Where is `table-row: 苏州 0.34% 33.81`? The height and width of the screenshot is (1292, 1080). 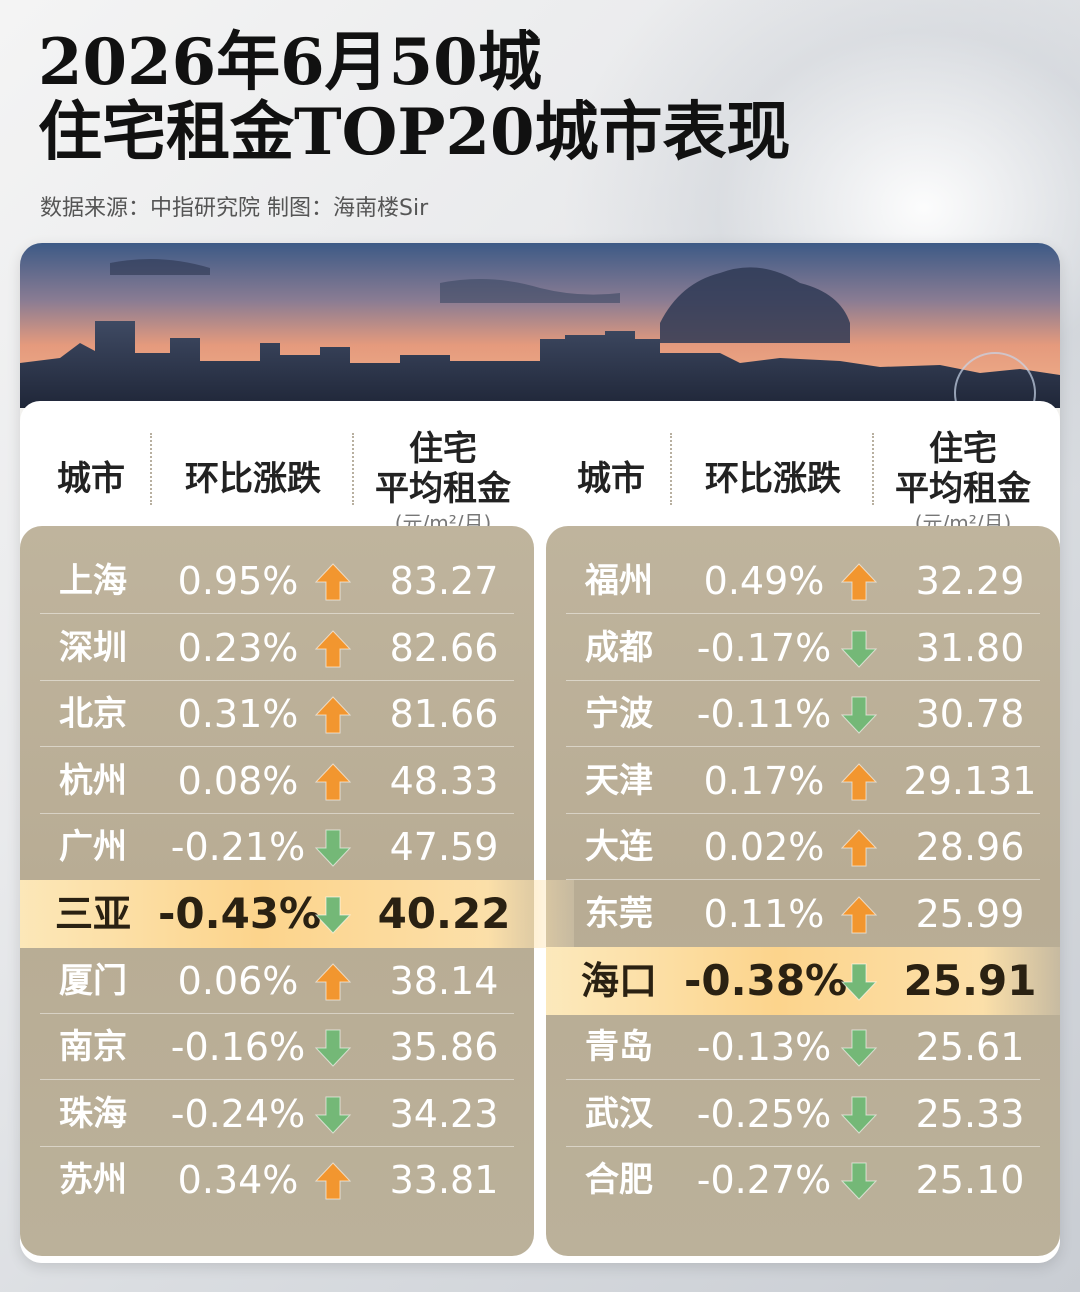 table-row: 苏州 0.34% 33.81 is located at coordinates (277, 1180).